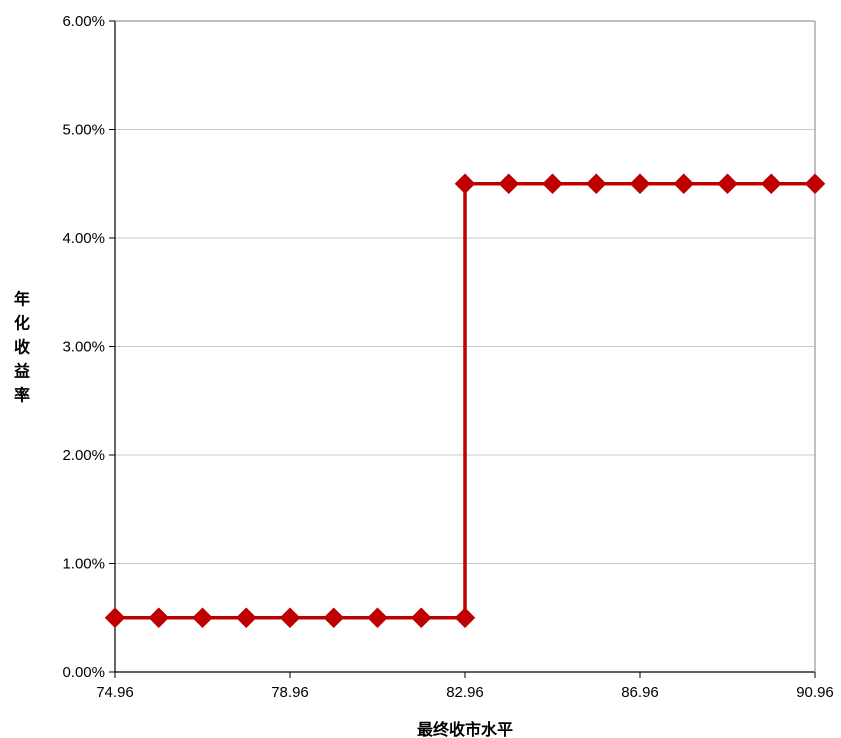 The width and height of the screenshot is (841, 738). I want to click on y-tick-label: 2.00%, so click(83, 455).